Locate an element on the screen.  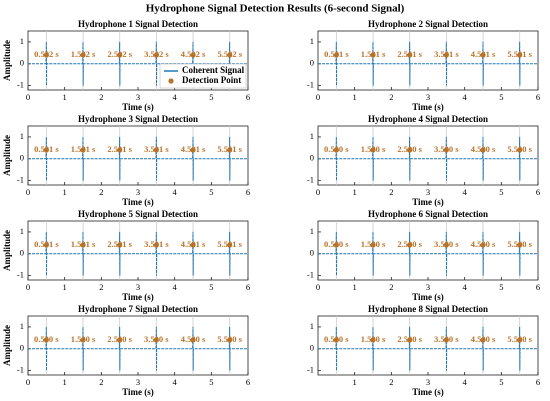
subplot-title: Hydrophone 5 Signal Detection is located at coordinates (138, 214).